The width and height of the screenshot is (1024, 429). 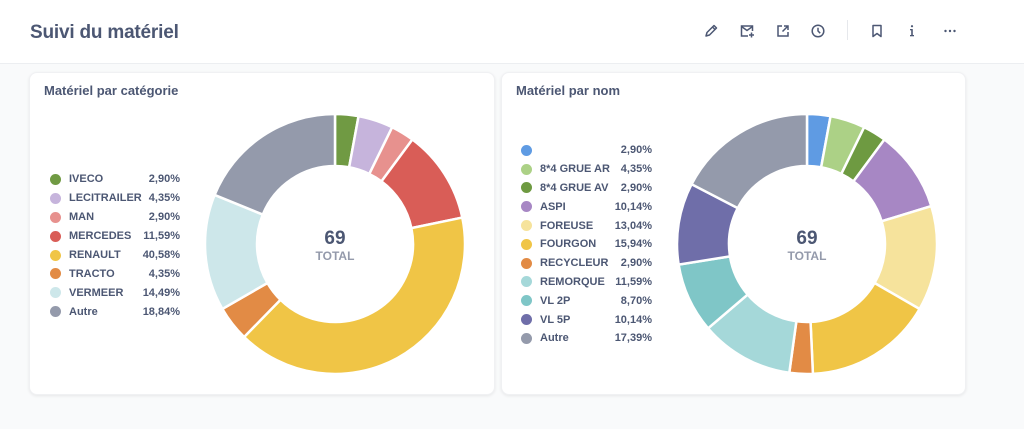 I want to click on share-button, so click(x=783, y=31).